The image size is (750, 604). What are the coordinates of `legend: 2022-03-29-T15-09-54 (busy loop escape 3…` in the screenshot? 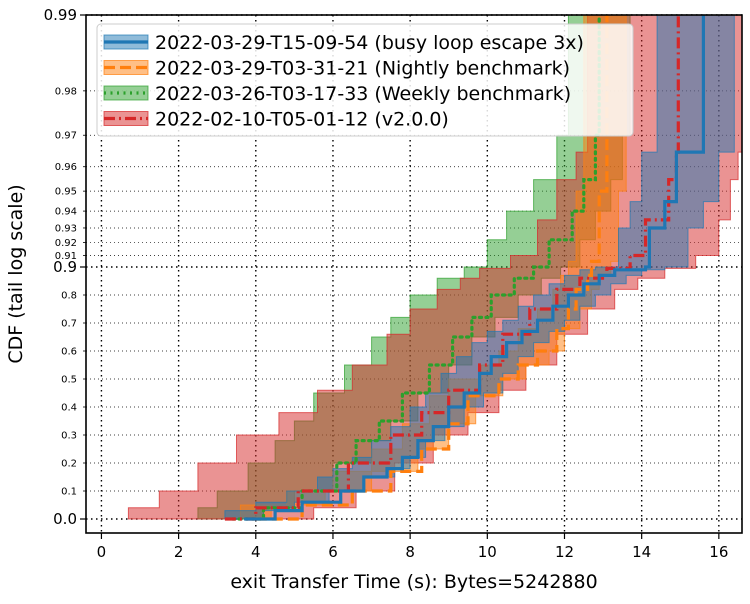 It's located at (365, 80).